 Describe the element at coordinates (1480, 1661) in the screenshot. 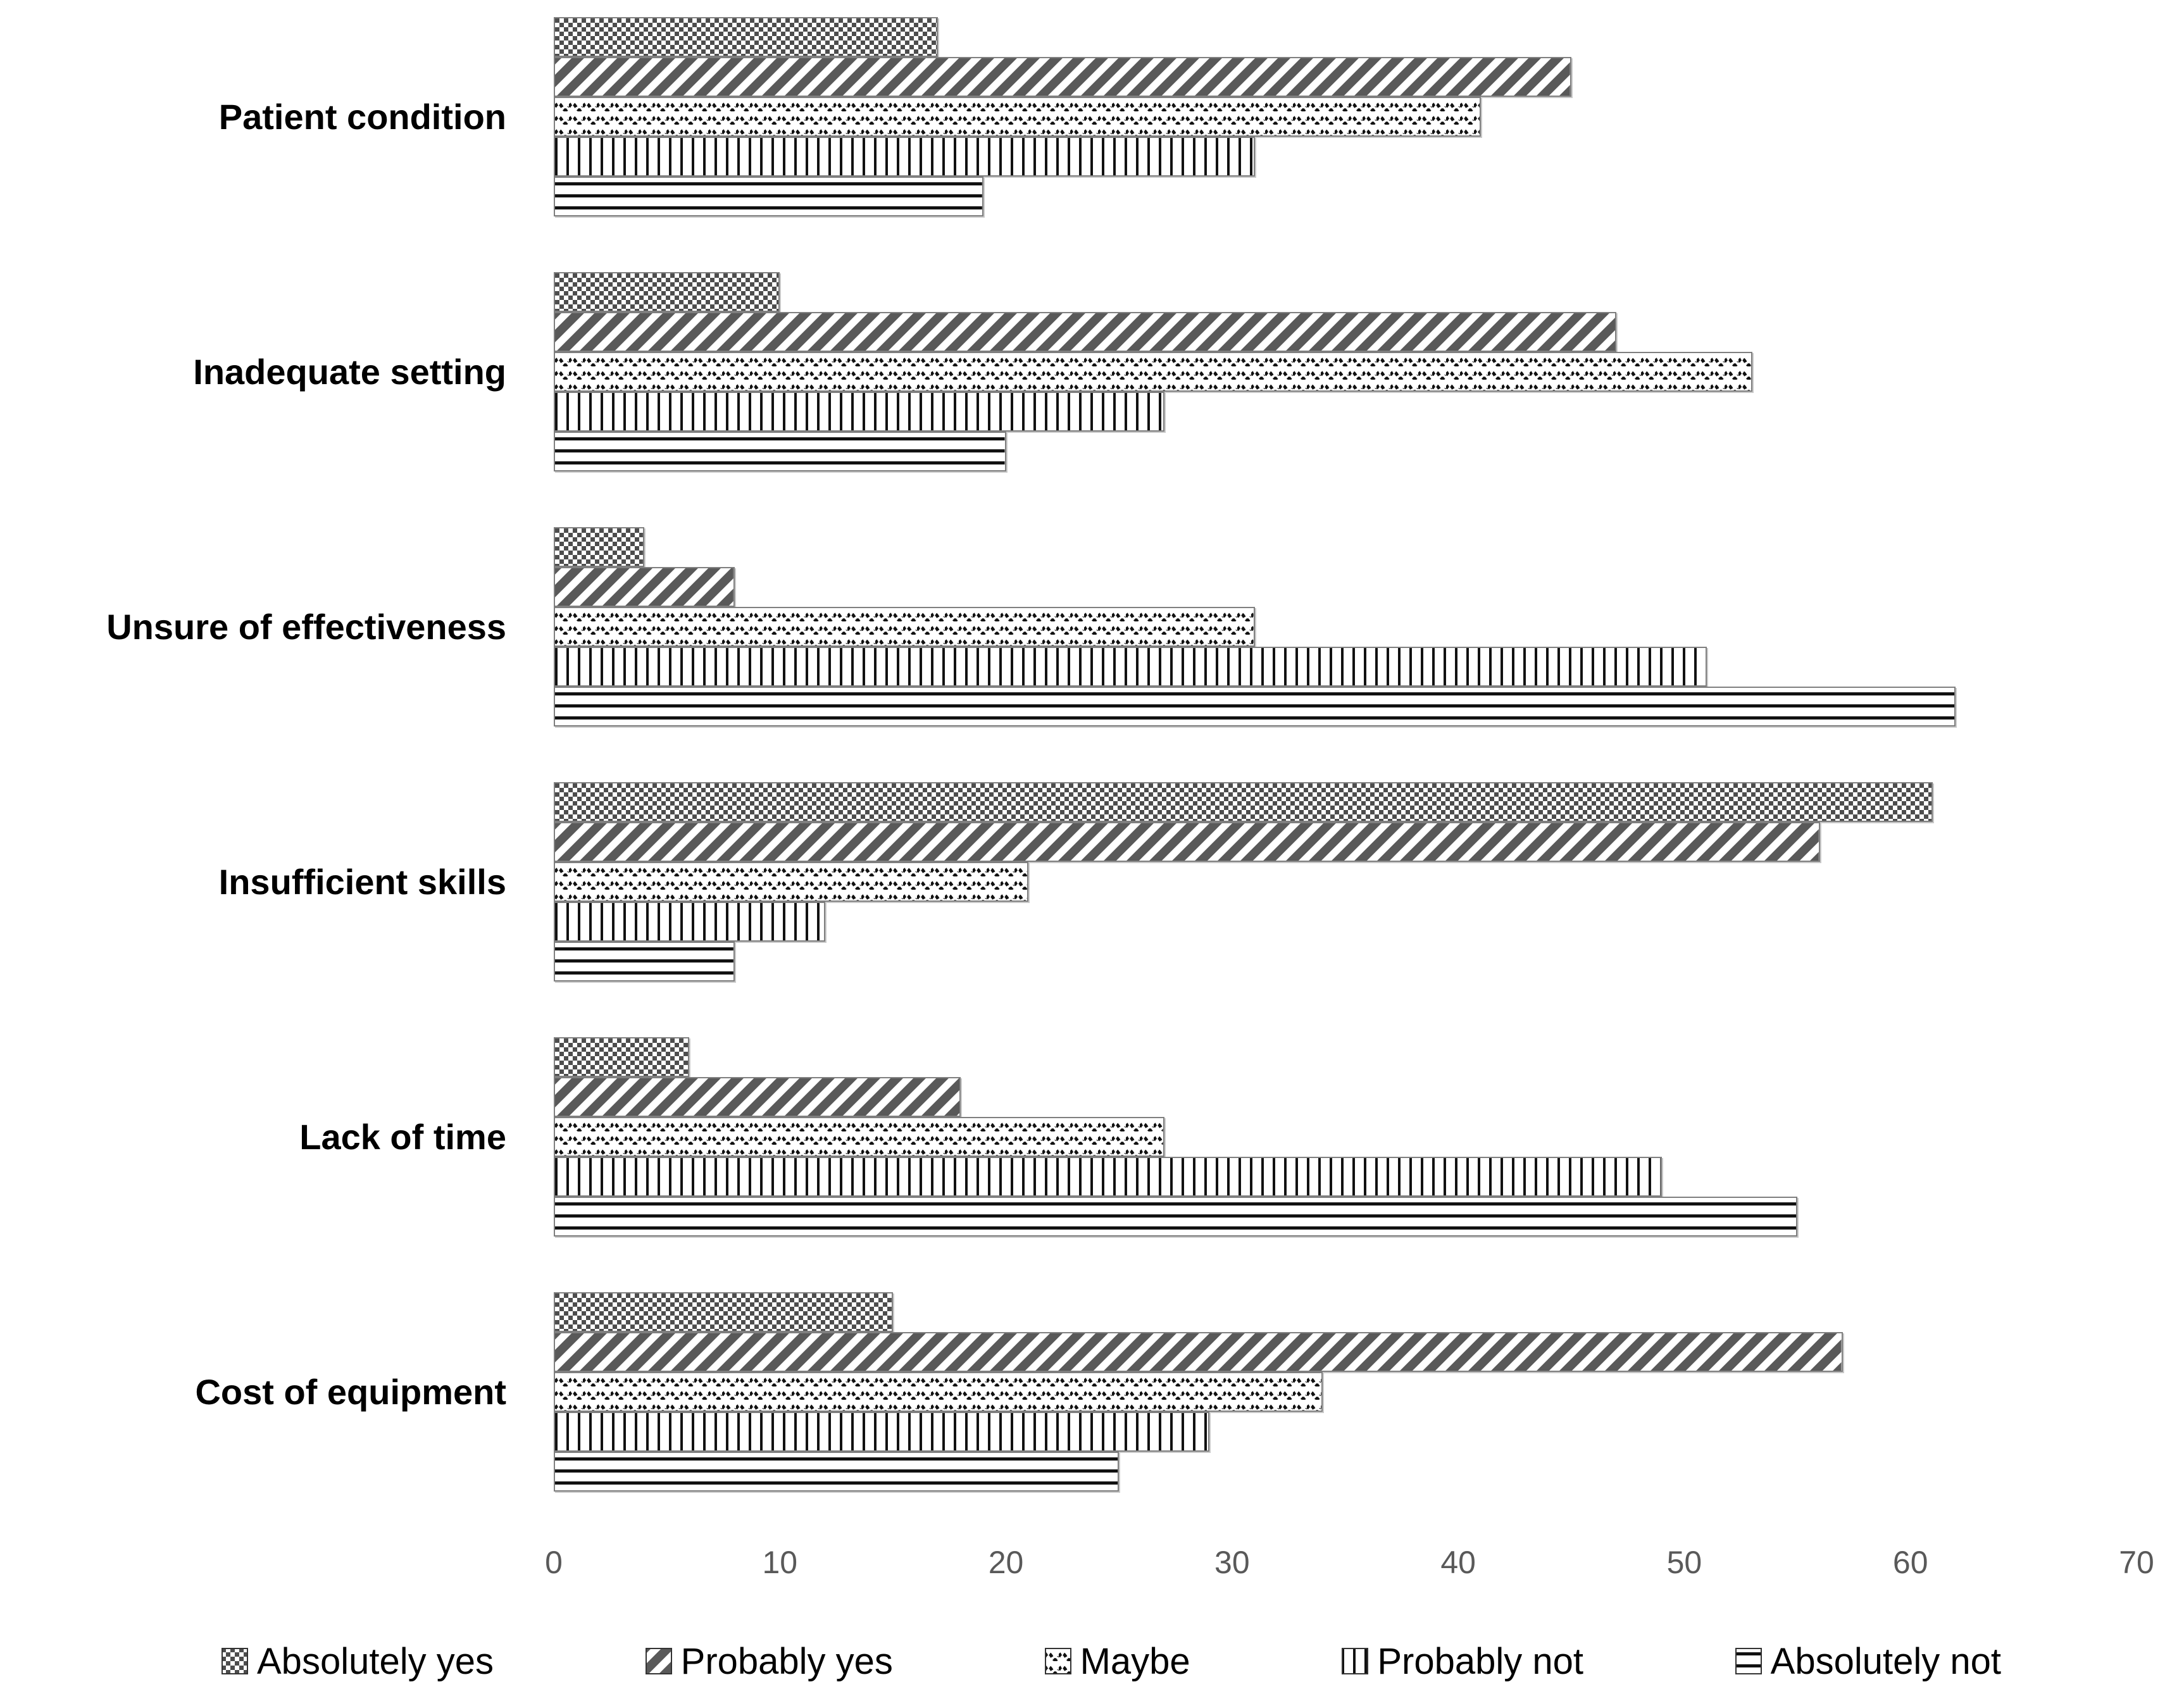

I see `legend-label-probably-not: Probably not` at that location.